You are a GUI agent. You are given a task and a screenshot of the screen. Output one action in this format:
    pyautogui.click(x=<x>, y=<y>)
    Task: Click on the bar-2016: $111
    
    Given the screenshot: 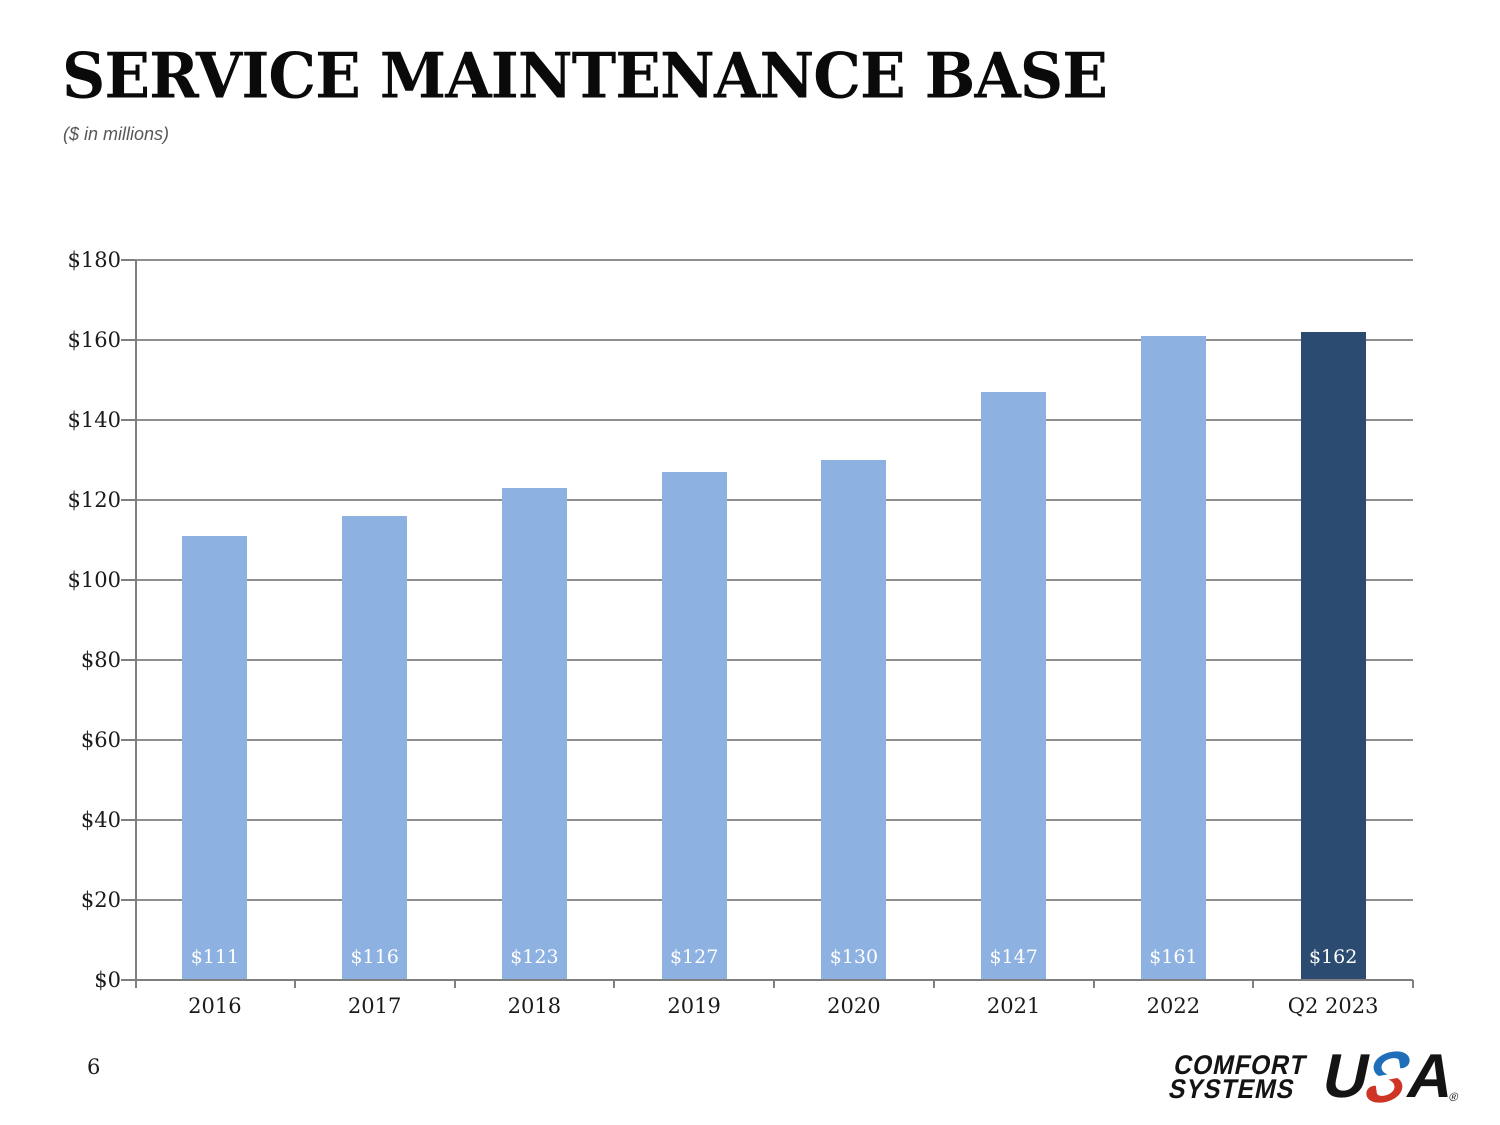 What is the action you would take?
    pyautogui.click(x=215, y=758)
    